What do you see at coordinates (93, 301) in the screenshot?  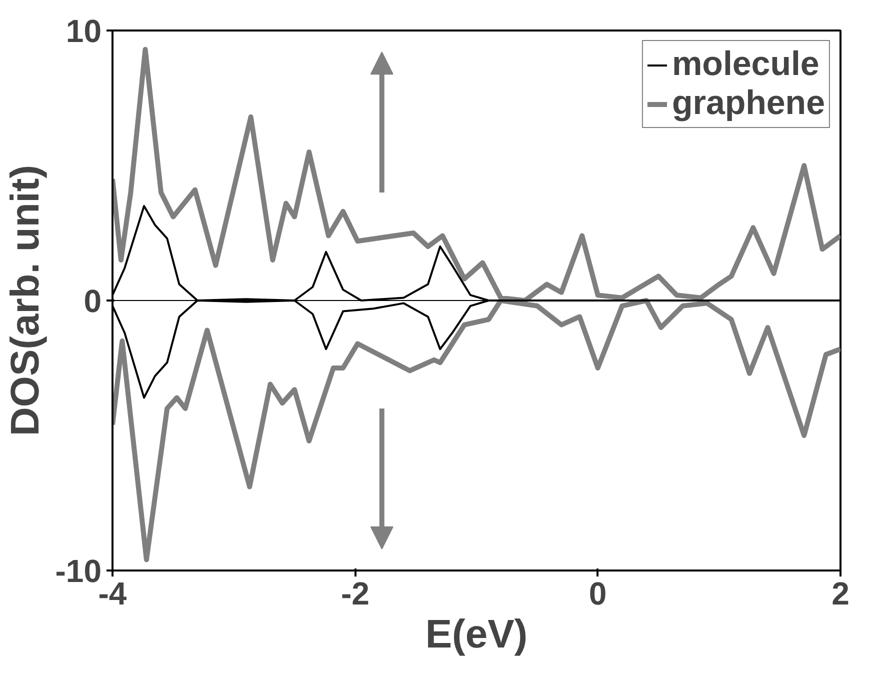 I see `y-tick-label: 0` at bounding box center [93, 301].